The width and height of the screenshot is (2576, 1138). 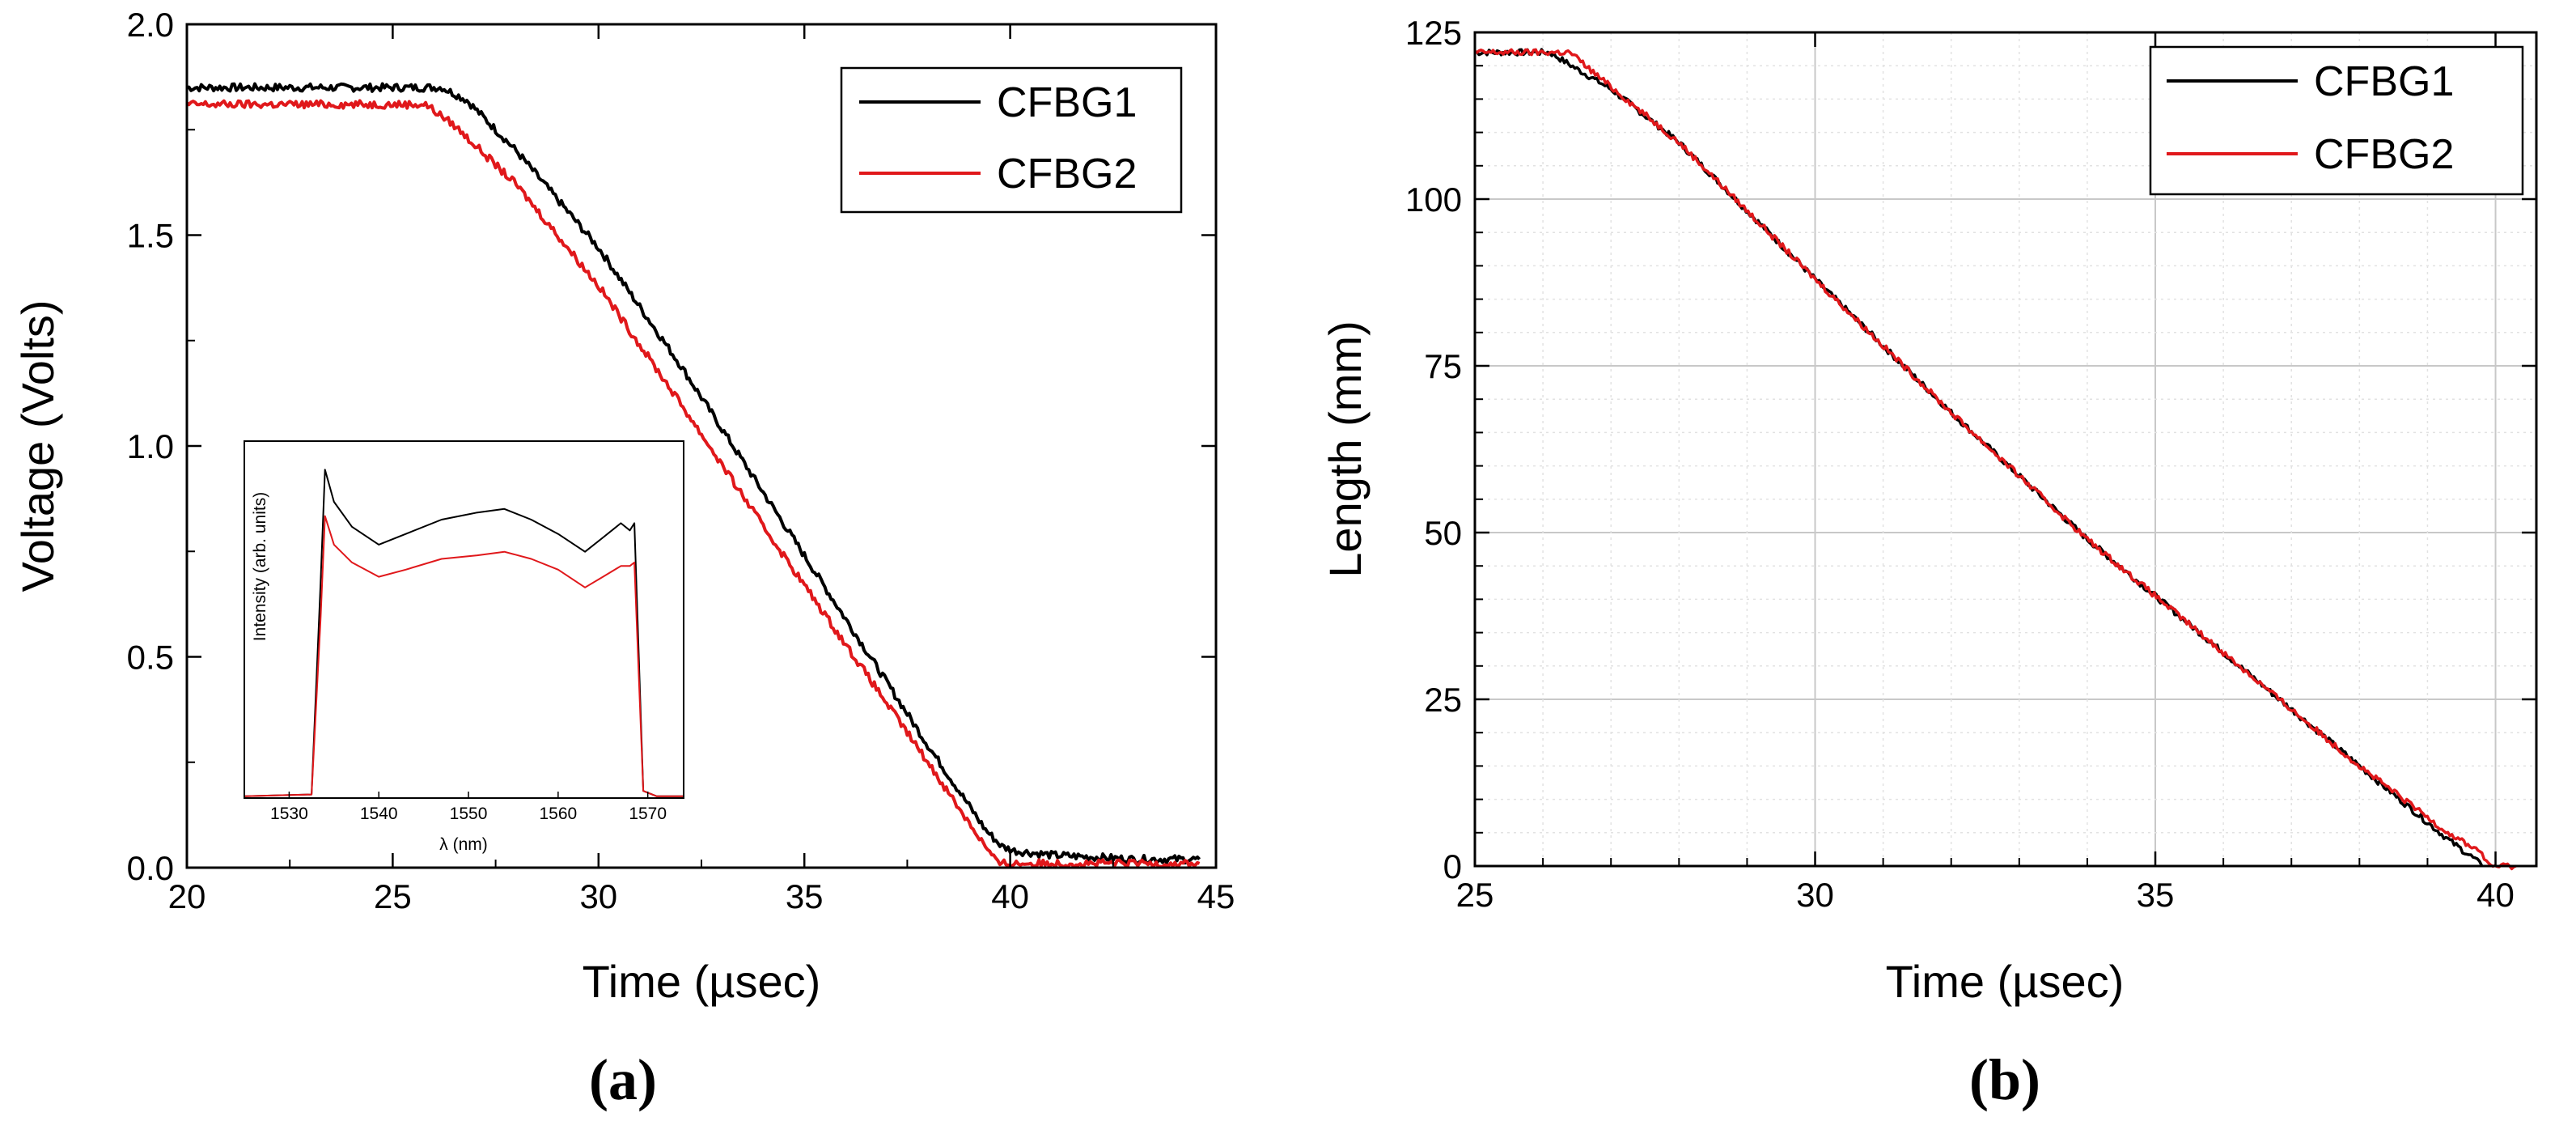 I want to click on panel-a-label: (a), so click(x=623, y=1080).